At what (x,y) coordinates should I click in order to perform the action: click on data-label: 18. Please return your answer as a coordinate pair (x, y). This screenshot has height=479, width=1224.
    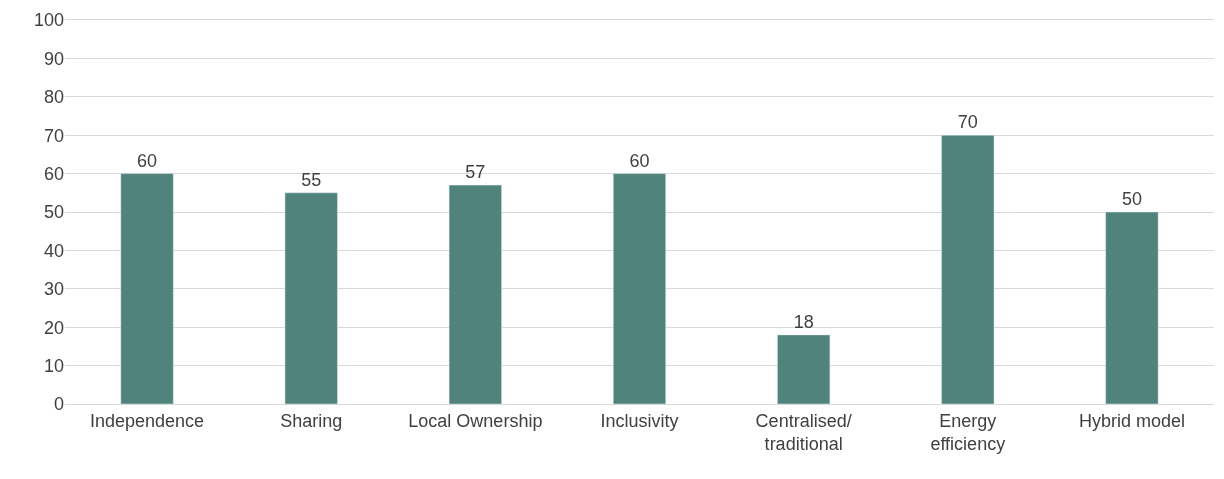
    Looking at the image, I should click on (803, 321).